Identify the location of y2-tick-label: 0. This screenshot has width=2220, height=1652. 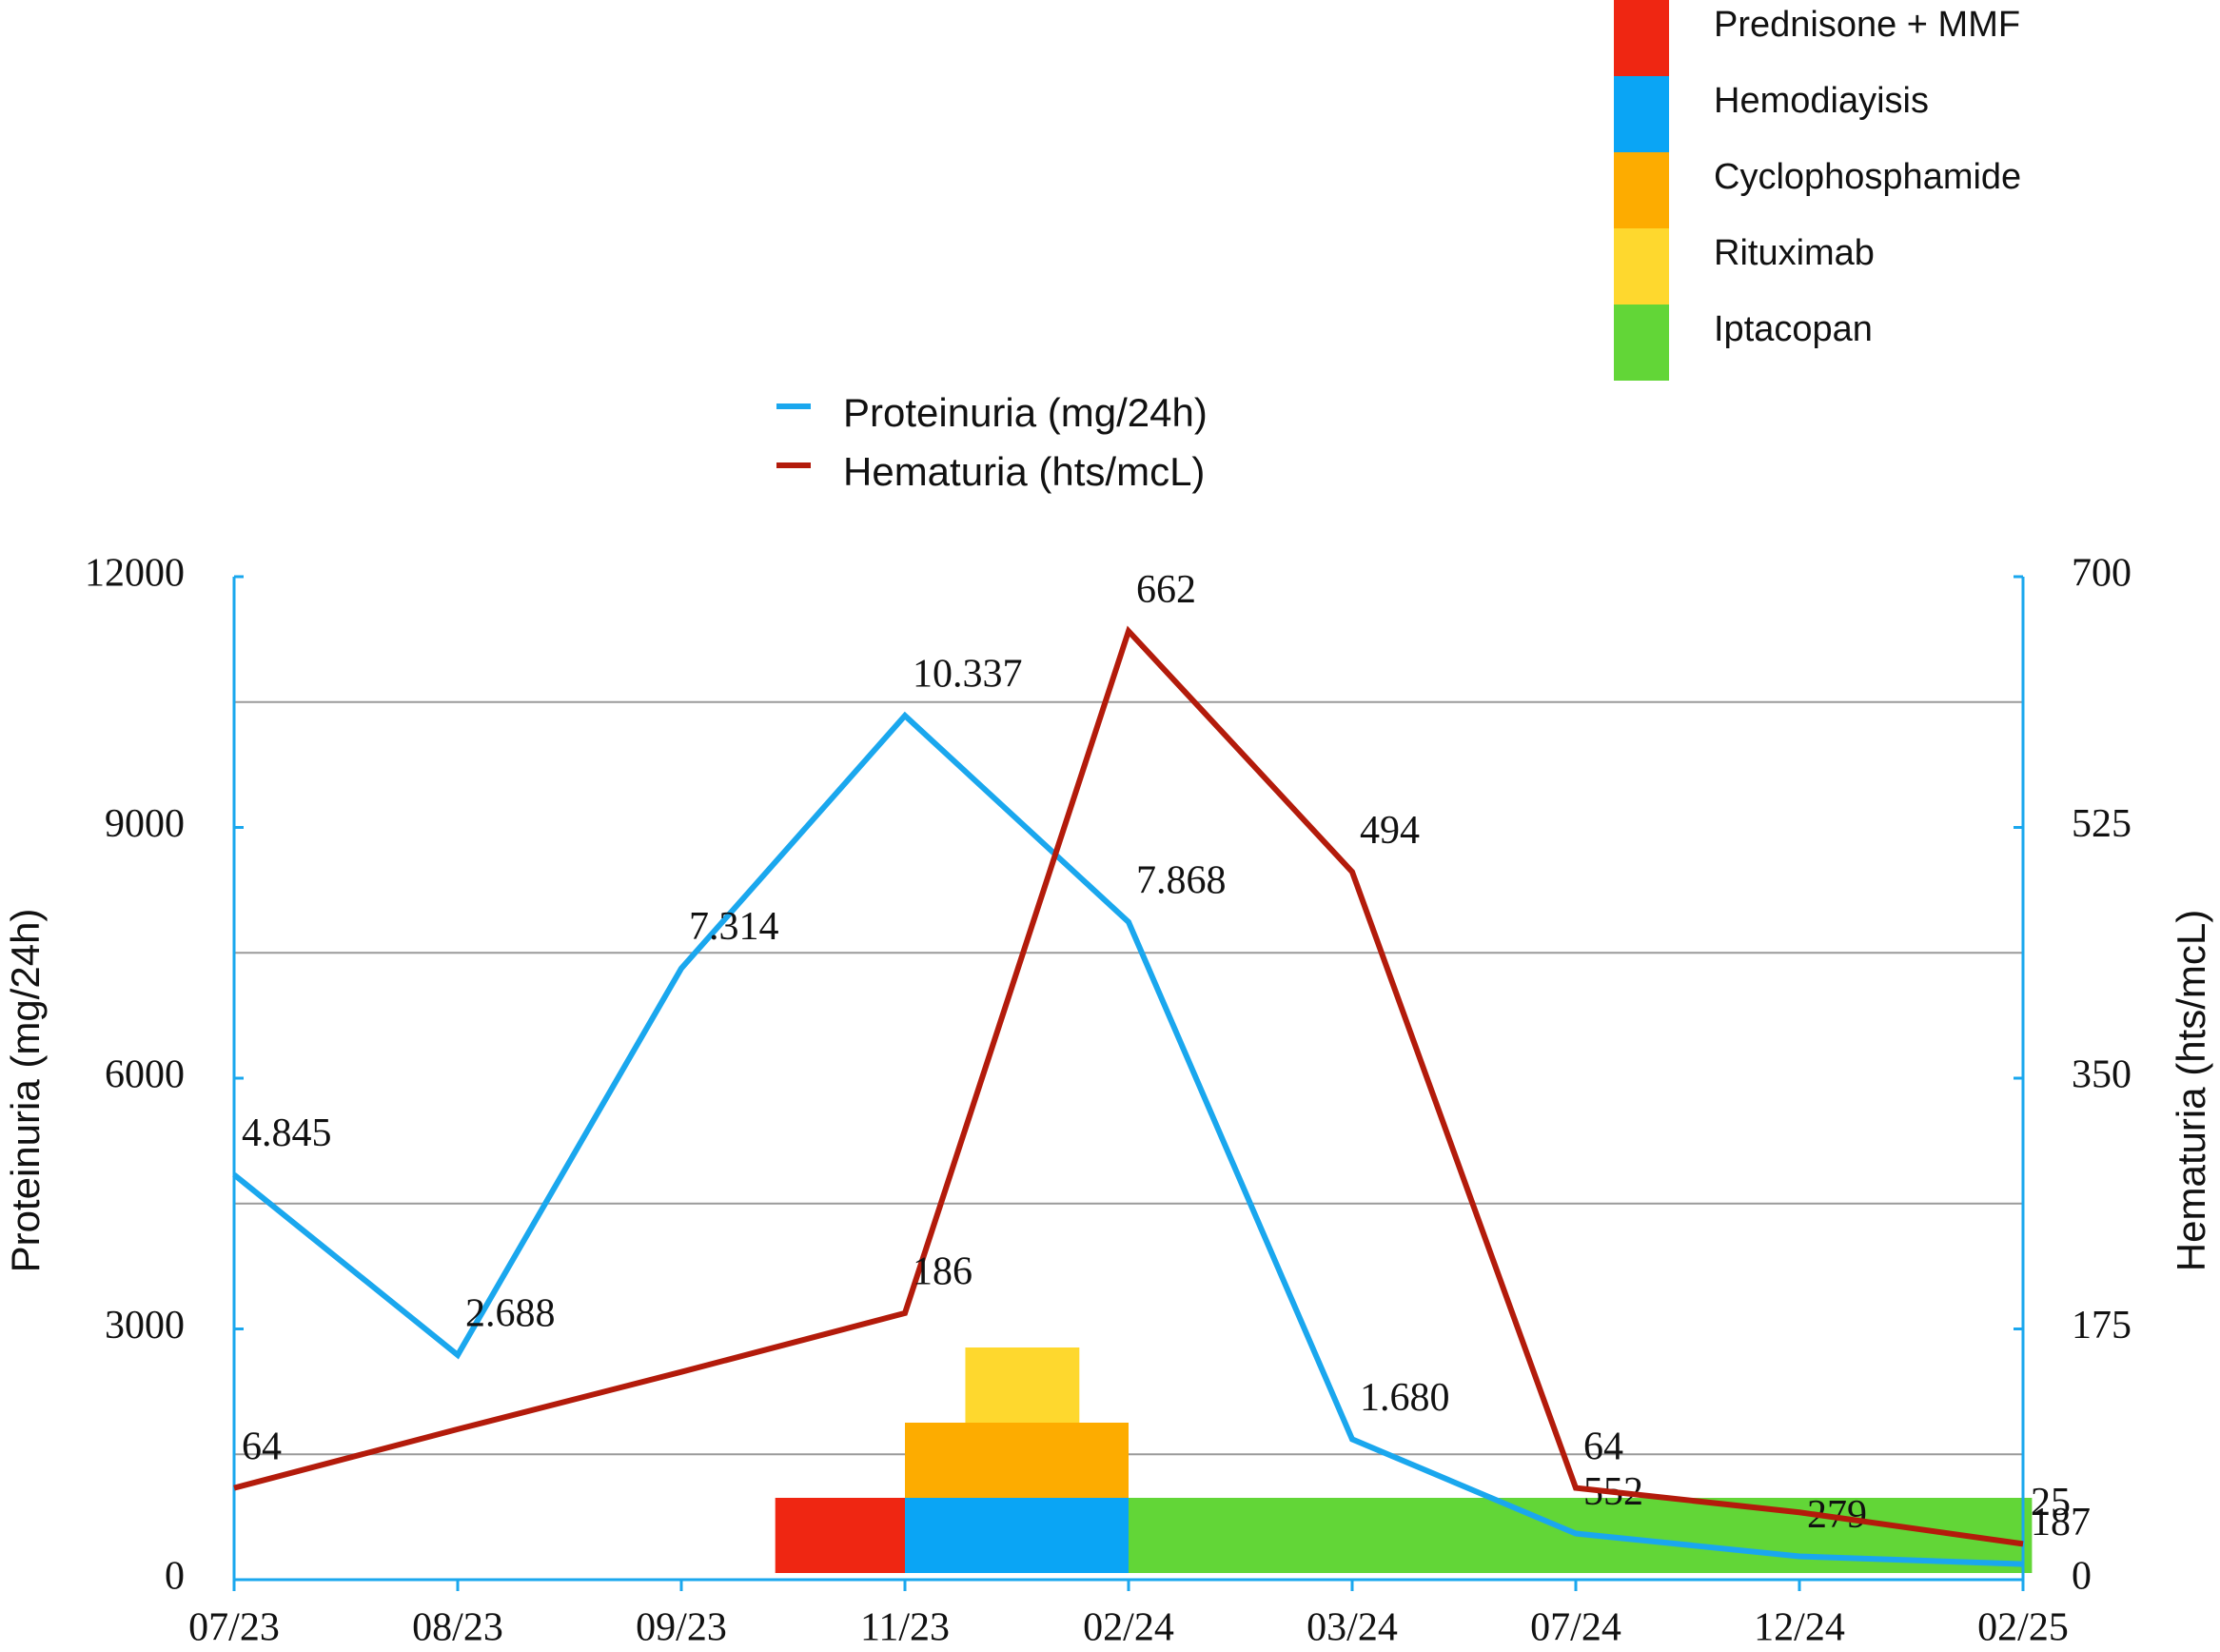
(2082, 1577).